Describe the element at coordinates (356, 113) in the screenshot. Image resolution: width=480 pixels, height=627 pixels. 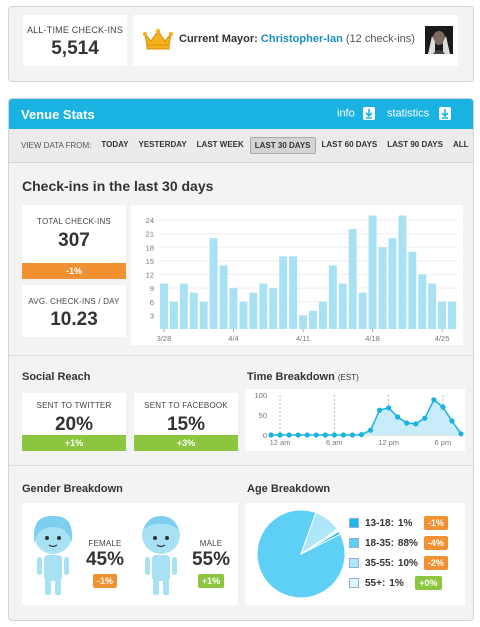
I see `info-link: info` at that location.